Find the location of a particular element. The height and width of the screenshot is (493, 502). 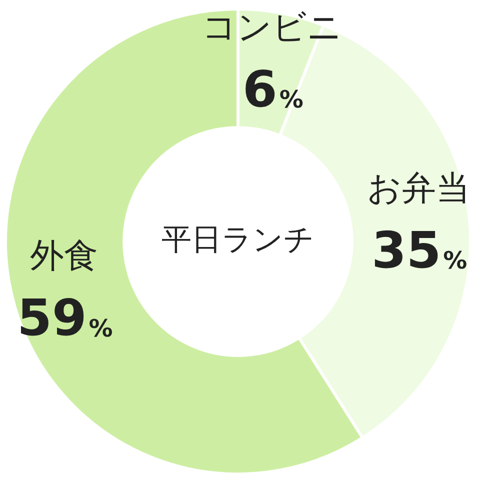

data-label: 59% is located at coordinates (65, 318).